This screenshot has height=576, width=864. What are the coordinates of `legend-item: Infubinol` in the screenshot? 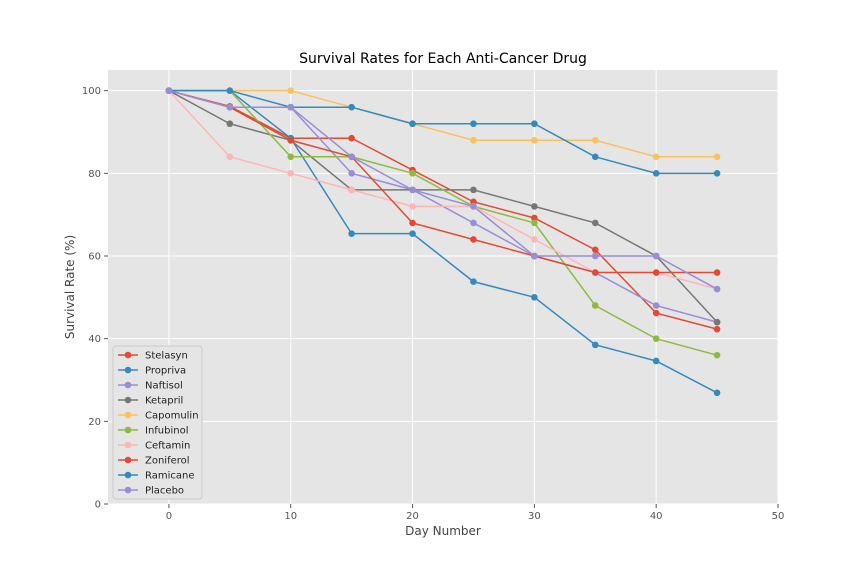 It's located at (153, 431).